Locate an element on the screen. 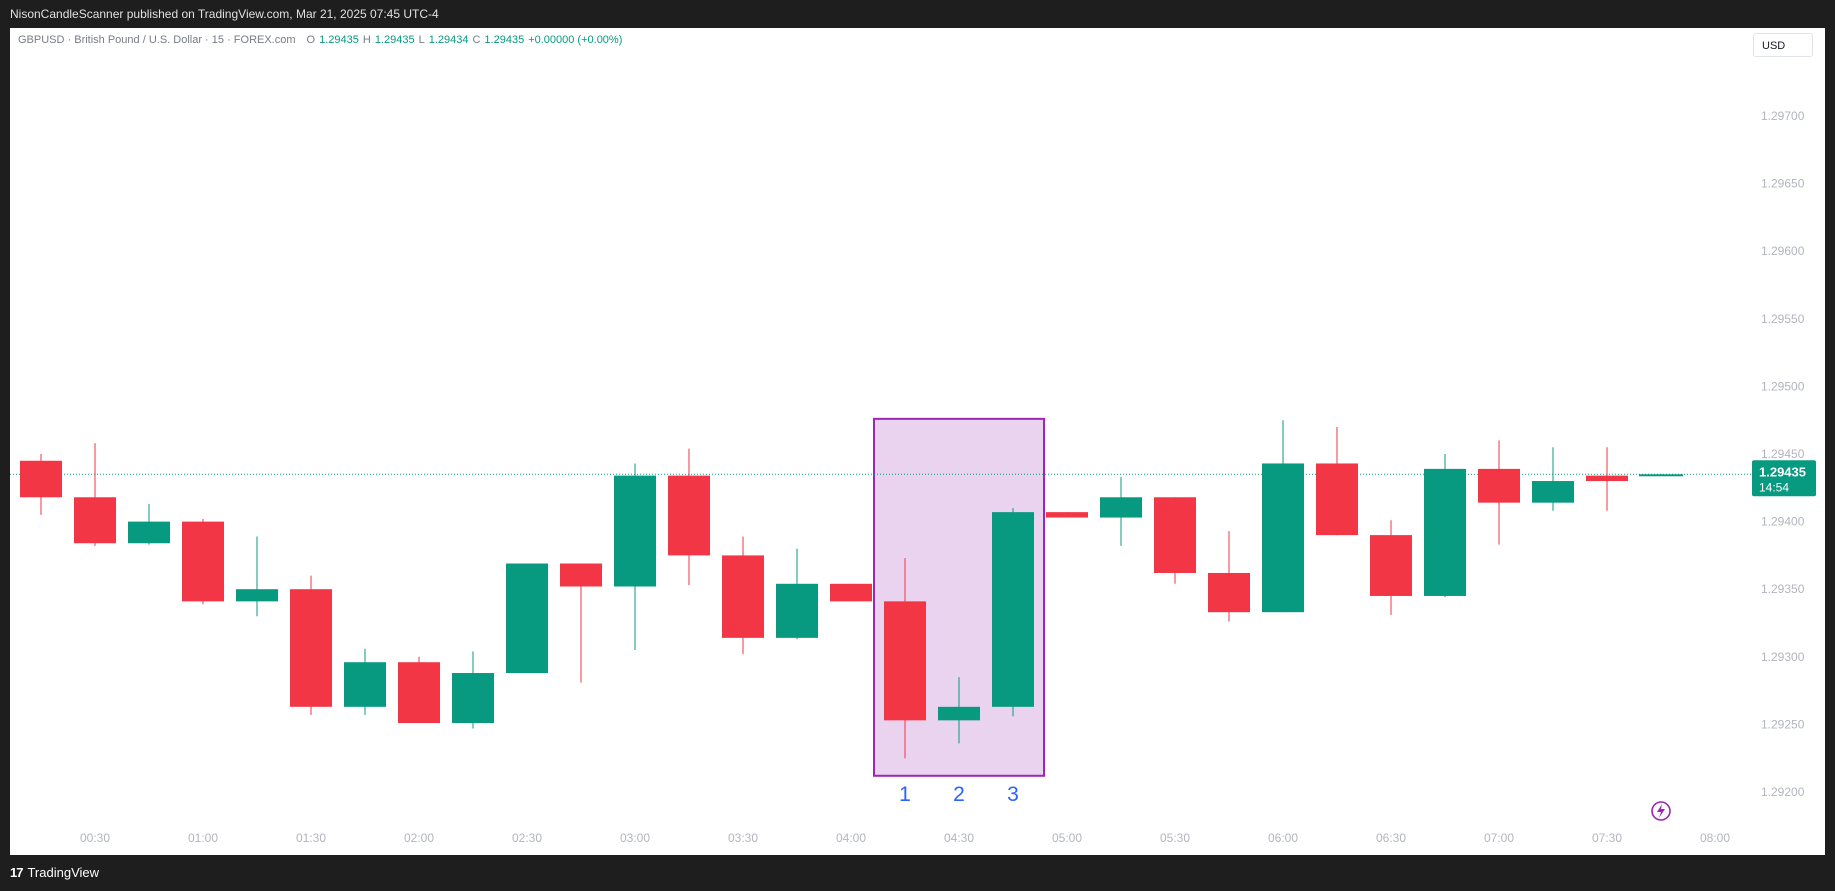  open-value: 1.29435 is located at coordinates (339, 40).